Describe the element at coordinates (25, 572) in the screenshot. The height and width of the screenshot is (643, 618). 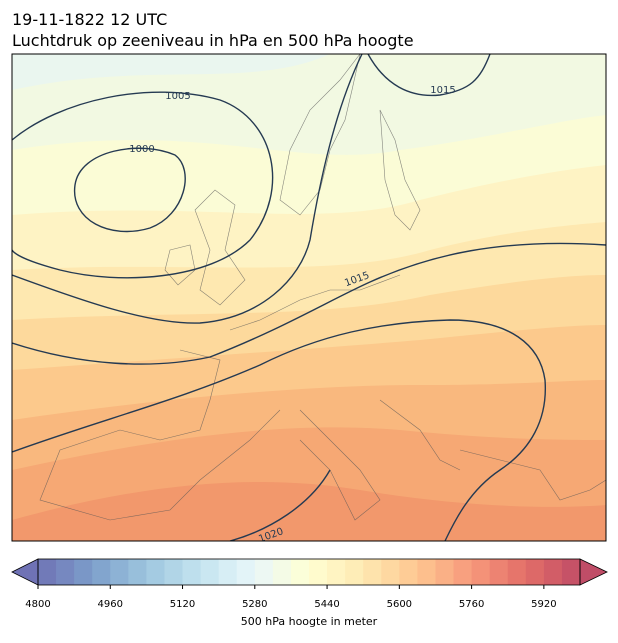
I see `colorbar-extend-min` at that location.